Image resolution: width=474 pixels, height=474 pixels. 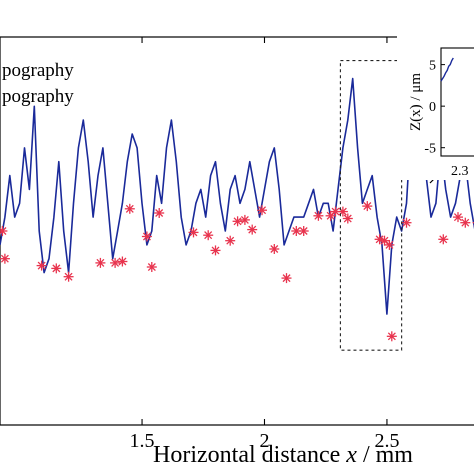 I want to click on x-axis-label: Horizontal distance x / mm, so click(x=283, y=455).